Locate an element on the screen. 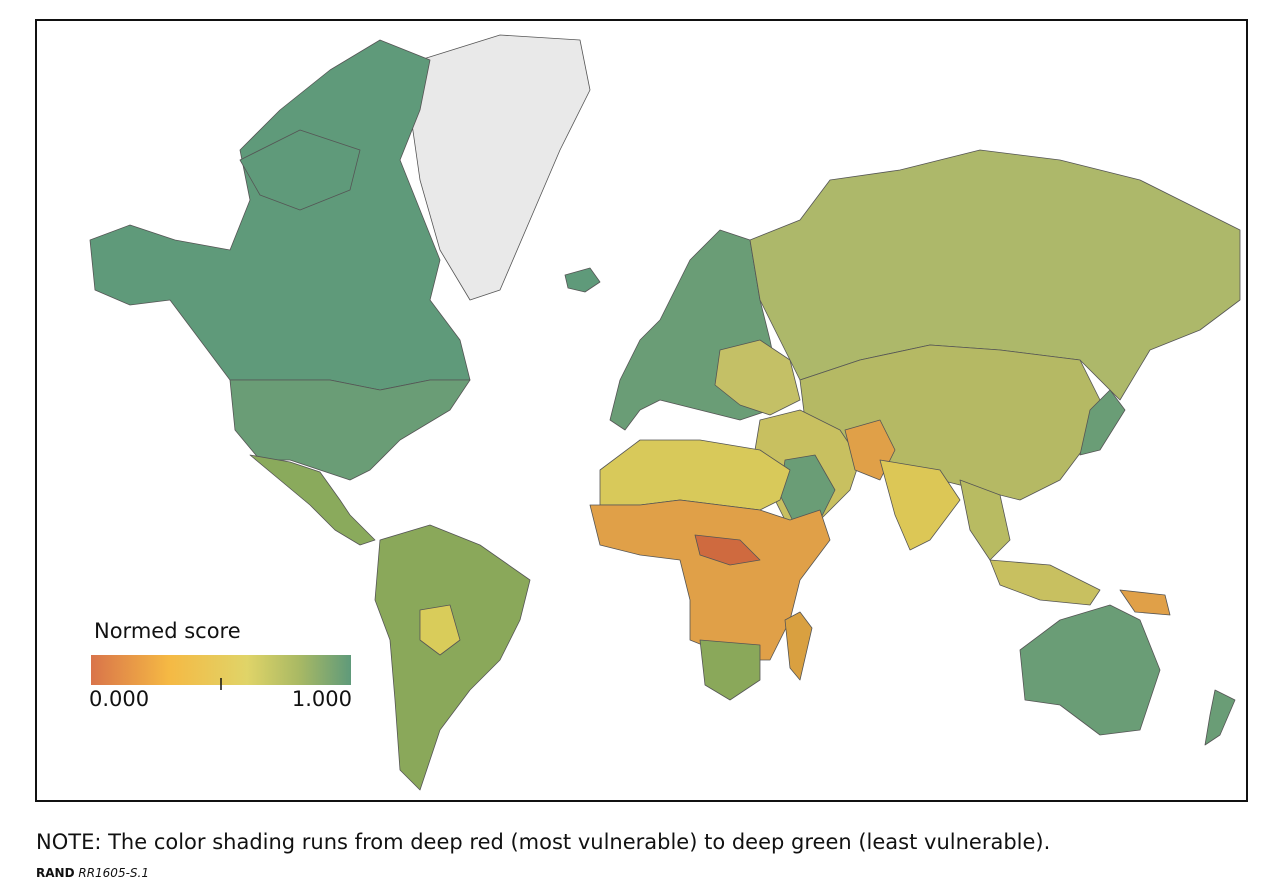 The height and width of the screenshot is (885, 1262). india is located at coordinates (920, 505).